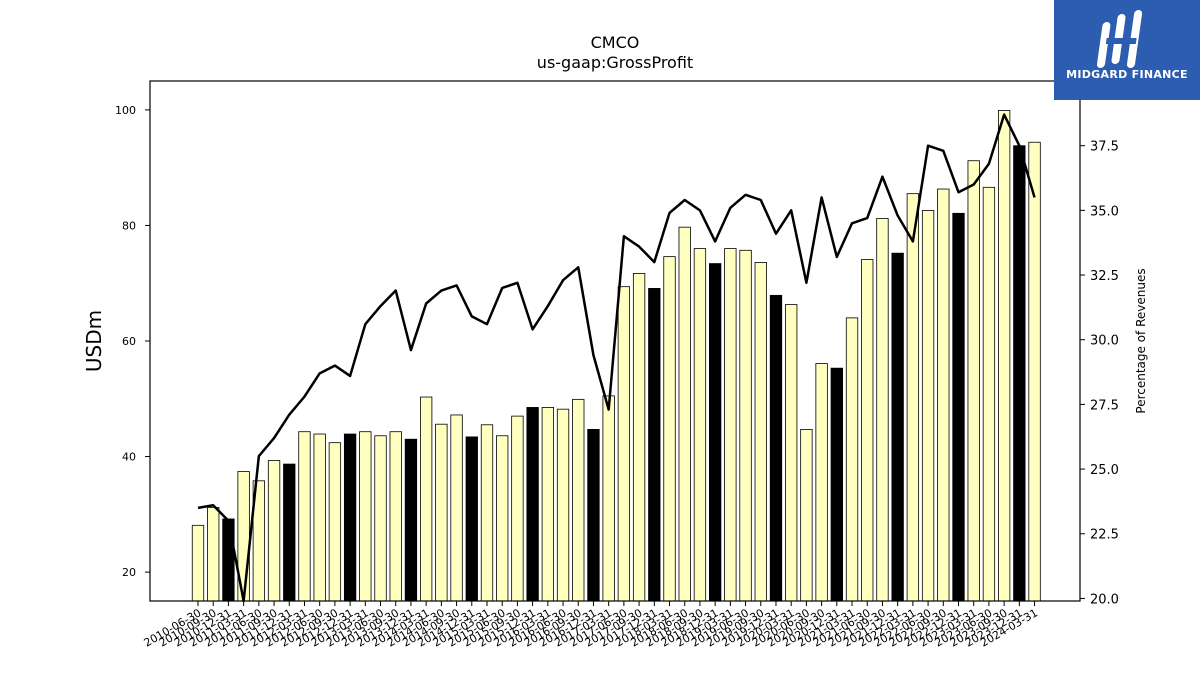 The image size is (1200, 675). What do you see at coordinates (1104, 405) in the screenshot?
I see `y2-tick-label: 27.5` at bounding box center [1104, 405].